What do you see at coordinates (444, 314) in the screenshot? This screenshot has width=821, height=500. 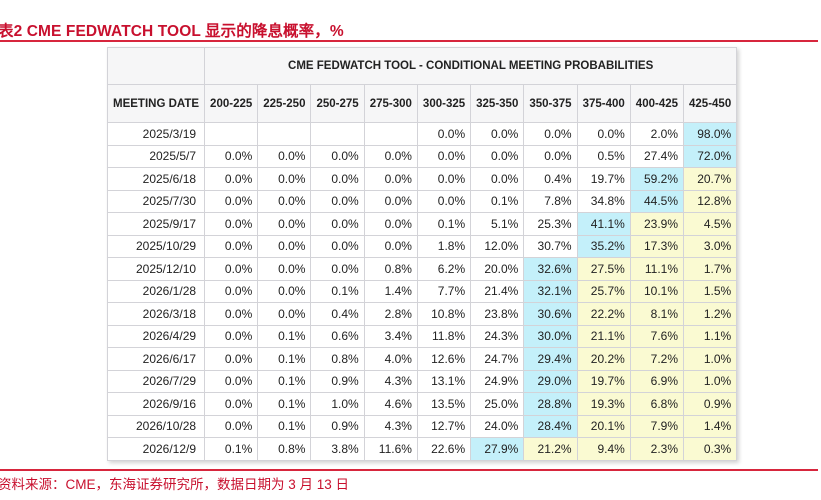 I see `probability-cell: 10.8%` at bounding box center [444, 314].